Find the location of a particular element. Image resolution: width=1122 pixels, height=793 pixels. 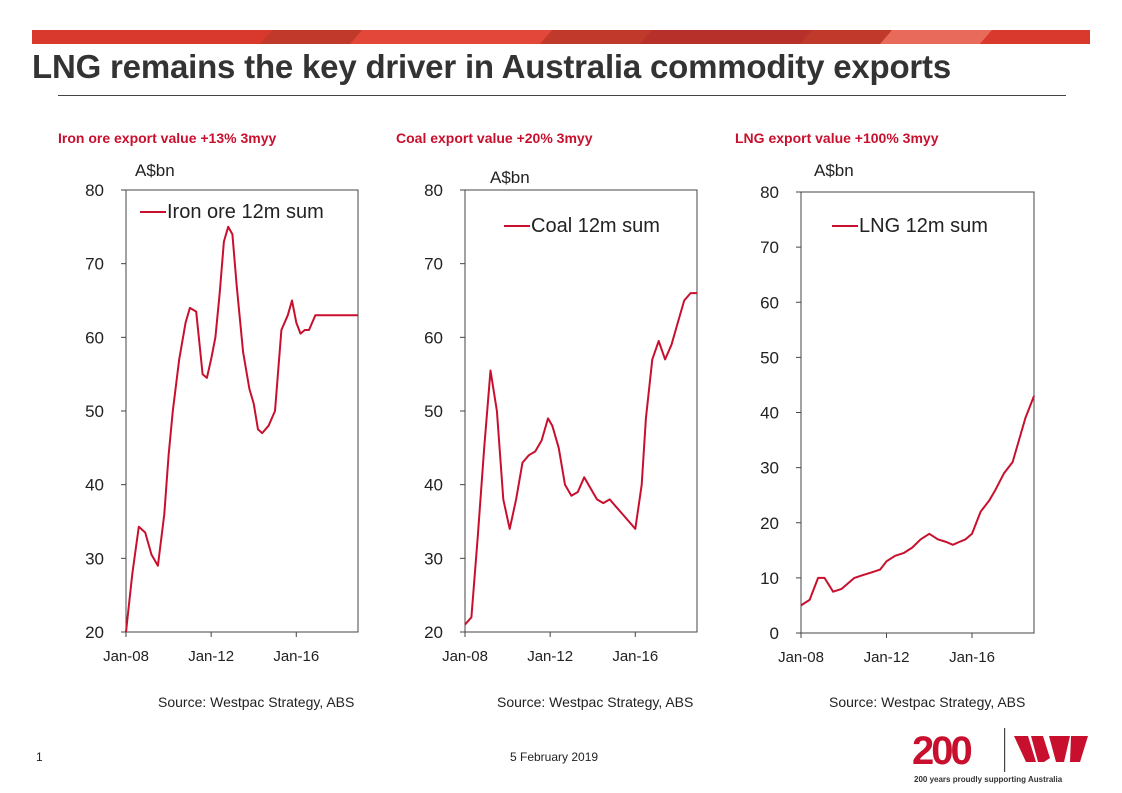

chart-heading-lng: LNG export value +100% 3myy is located at coordinates (837, 138).